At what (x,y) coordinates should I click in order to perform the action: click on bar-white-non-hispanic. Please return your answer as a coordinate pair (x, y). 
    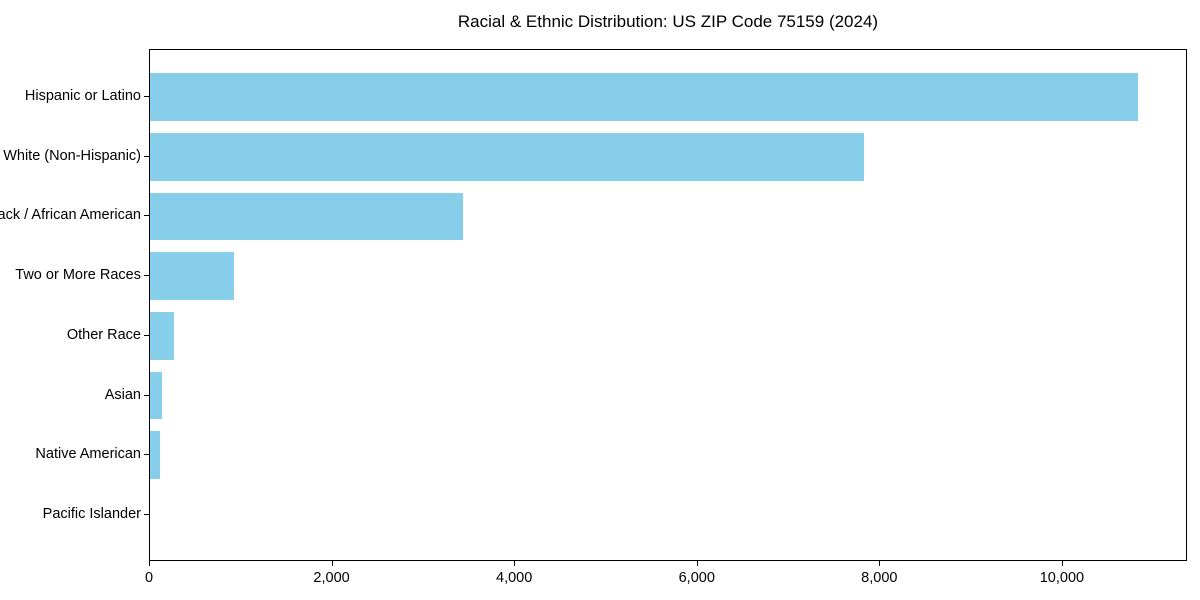
    Looking at the image, I should click on (507, 156).